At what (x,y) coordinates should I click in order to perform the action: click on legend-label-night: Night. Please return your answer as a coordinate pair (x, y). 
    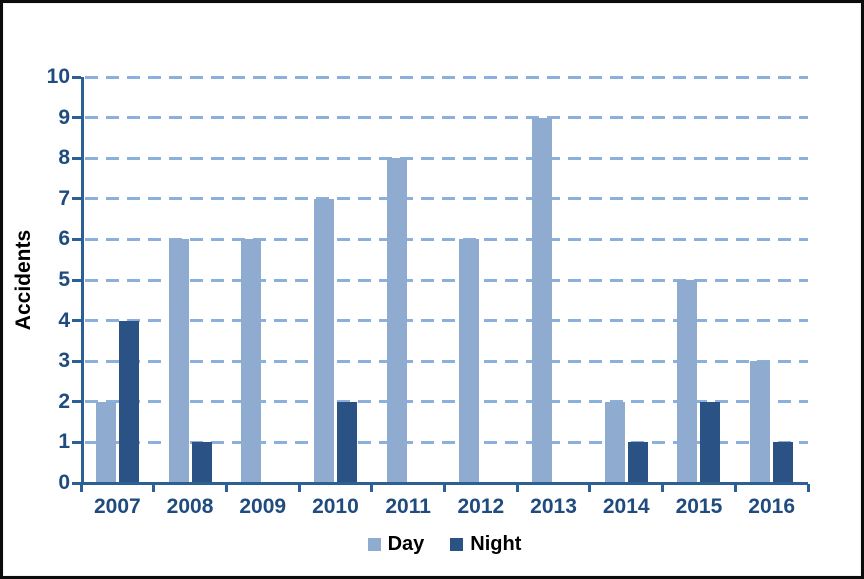
    Looking at the image, I should click on (496, 544).